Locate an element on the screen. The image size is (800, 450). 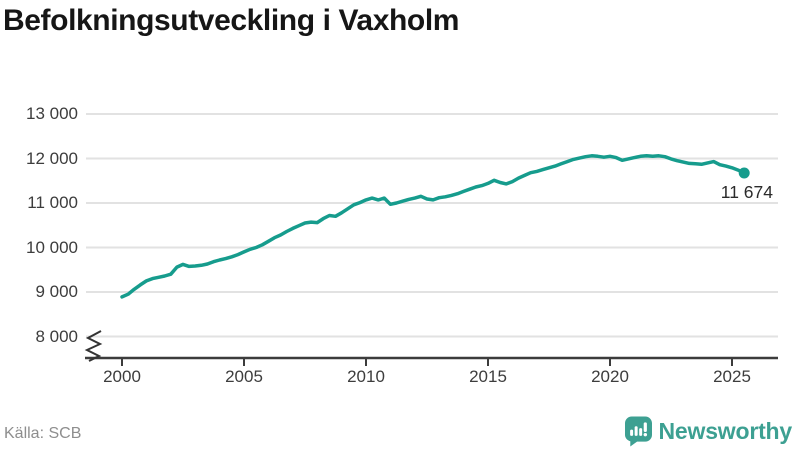
newsworthy-wordmark: Newsworthy is located at coordinates (725, 431).